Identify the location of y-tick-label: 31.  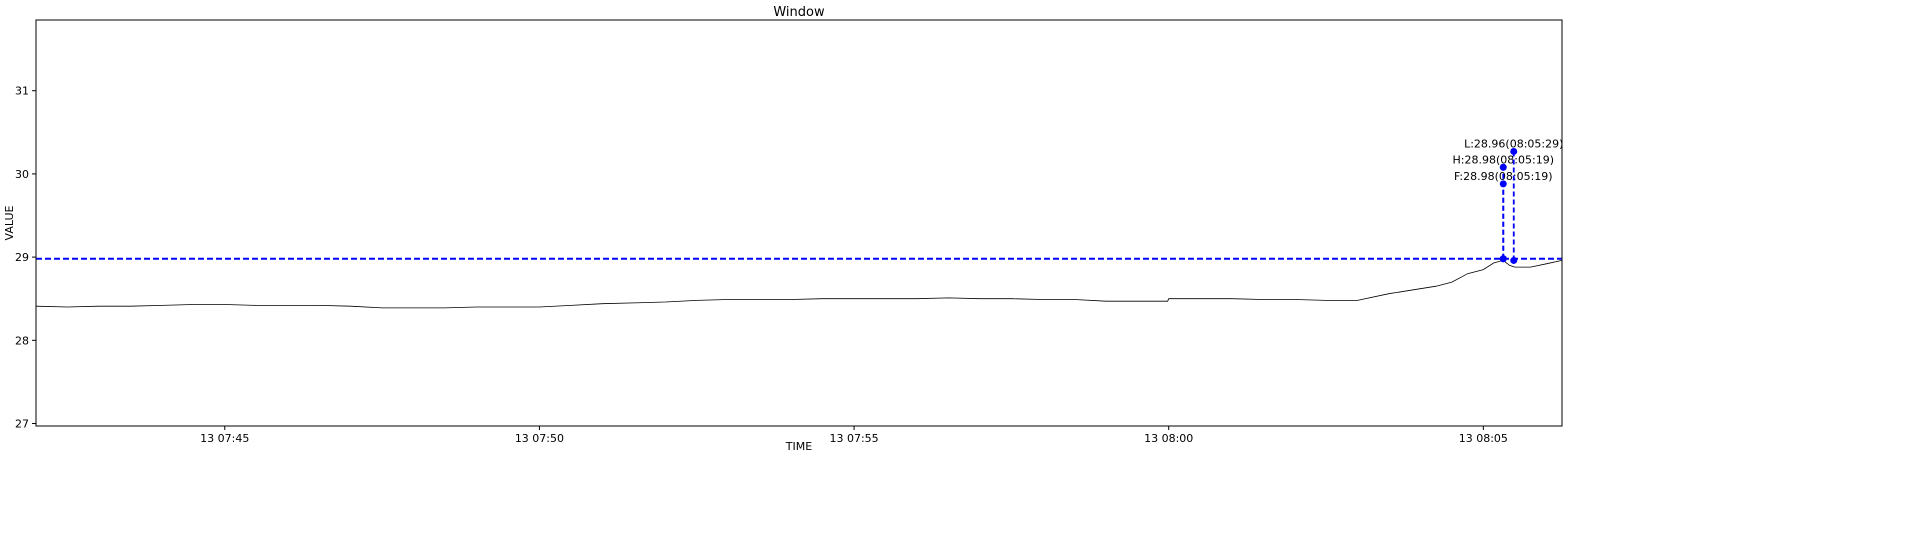
(22, 91).